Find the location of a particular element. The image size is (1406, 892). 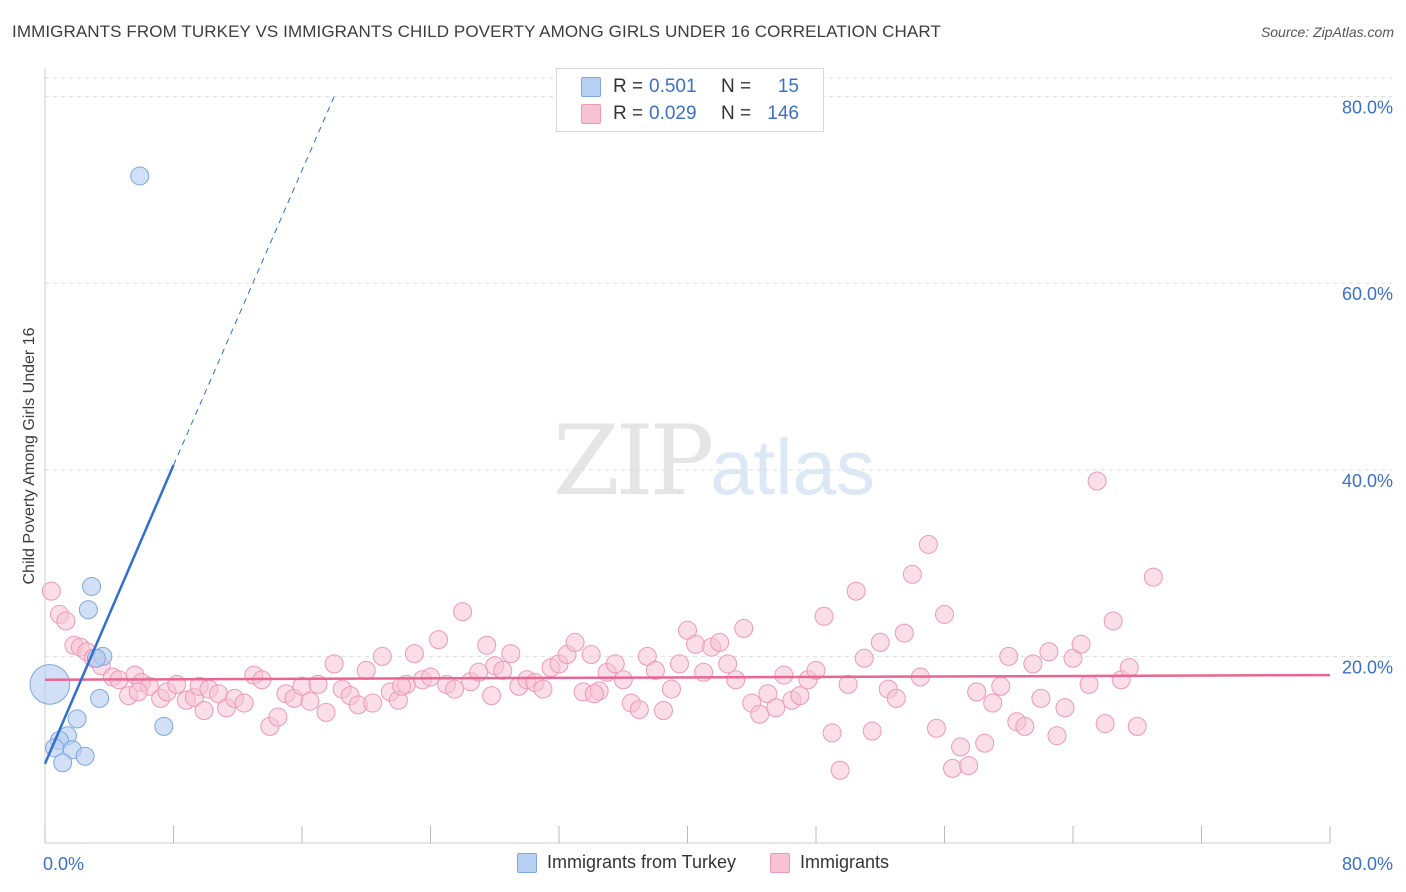

legend-r-value: 0.501 is located at coordinates (673, 86).